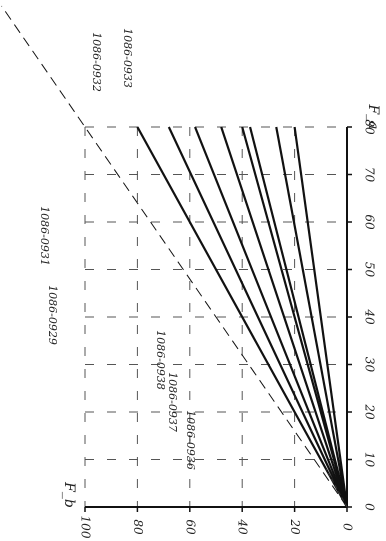  What do you see at coordinates (370, 365) in the screenshot?
I see `x-tick-label: 30` at bounding box center [370, 365].